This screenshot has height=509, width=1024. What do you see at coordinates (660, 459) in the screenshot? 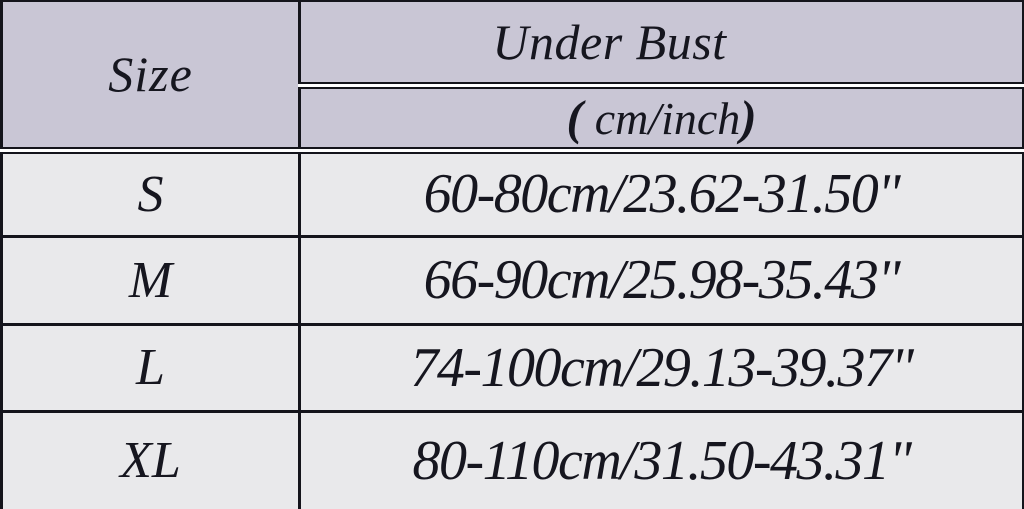
I see `range-value: 80-110cm/31.50-43.31"` at bounding box center [660, 459].